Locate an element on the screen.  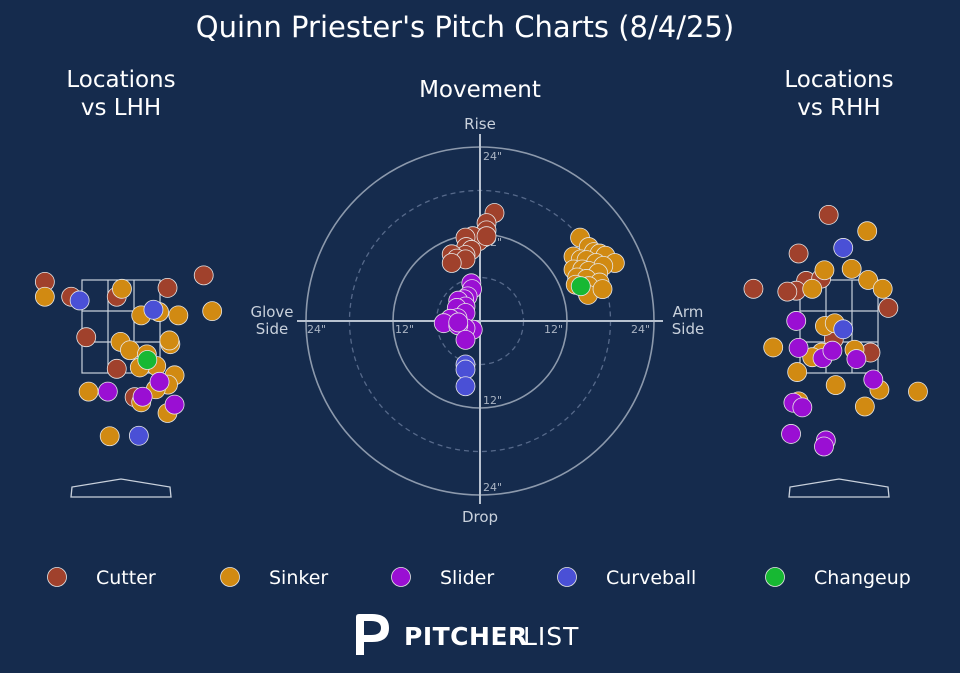
legend-marker-slider is located at coordinates (401, 577).